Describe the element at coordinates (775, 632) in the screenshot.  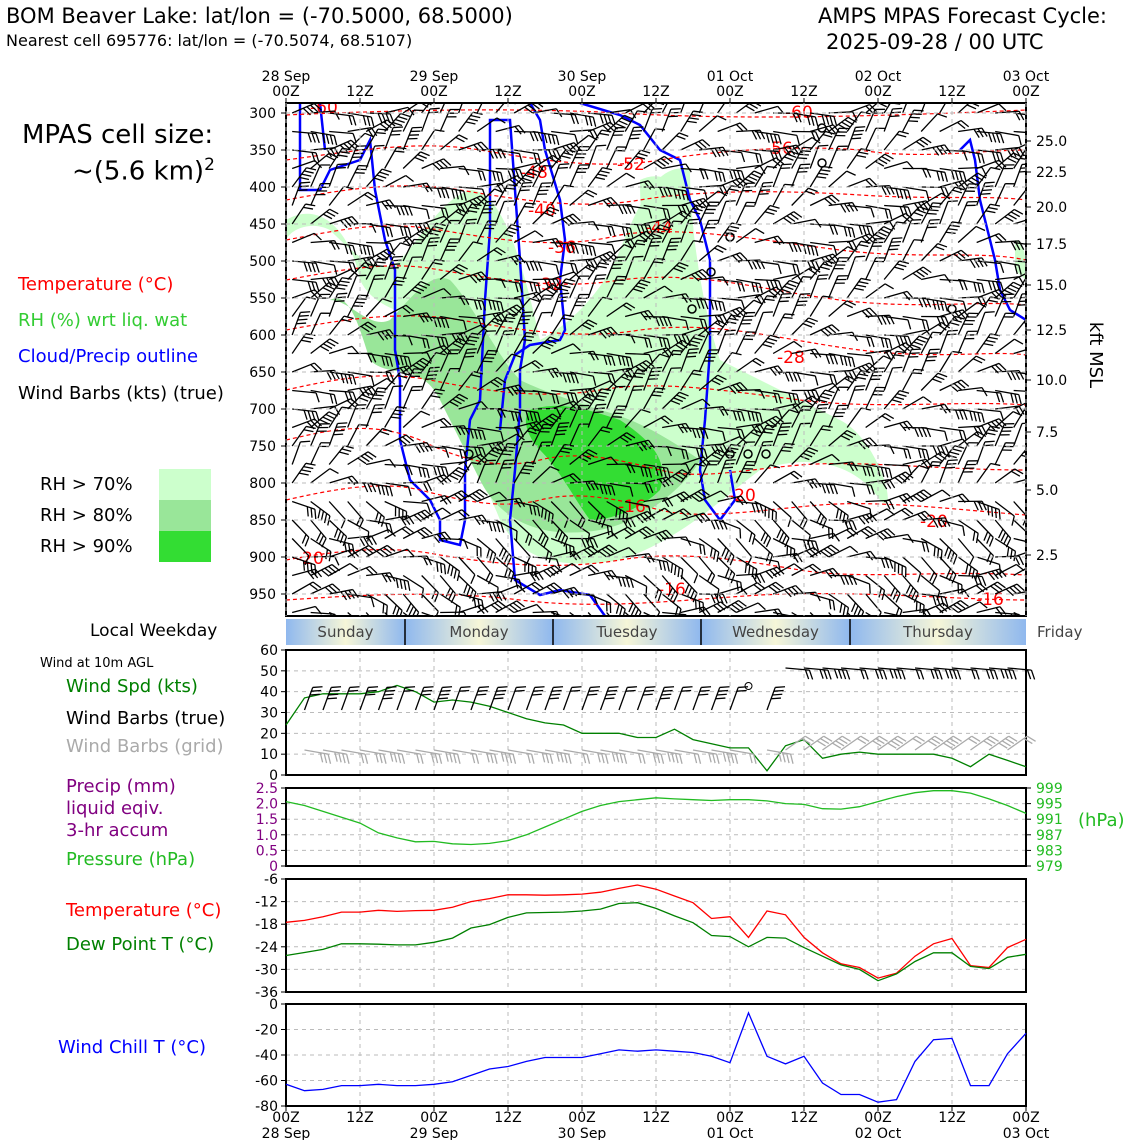
I see `weekday-segment` at that location.